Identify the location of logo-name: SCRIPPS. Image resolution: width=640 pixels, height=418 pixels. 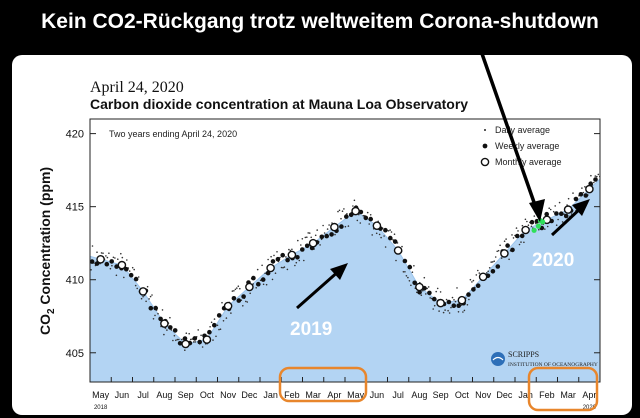
(523, 354).